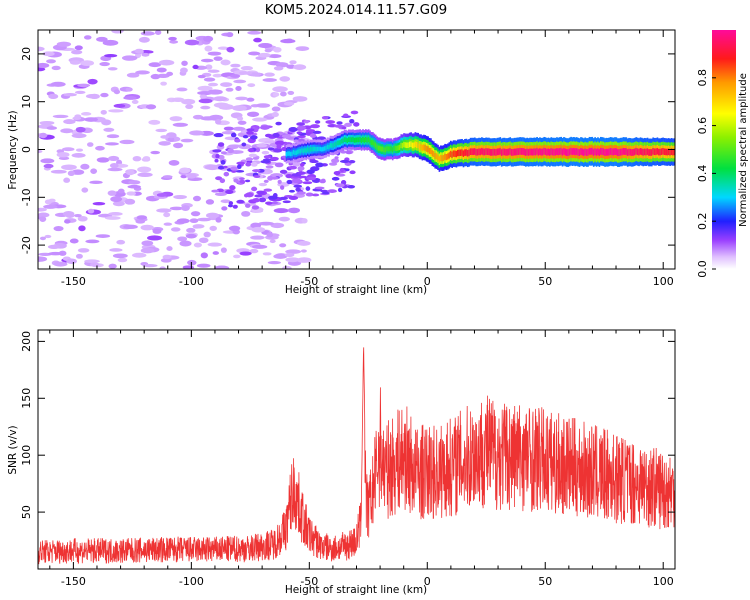  Describe the element at coordinates (545, 281) in the screenshot. I see `spectrogram-x-tick-label: 50` at that location.